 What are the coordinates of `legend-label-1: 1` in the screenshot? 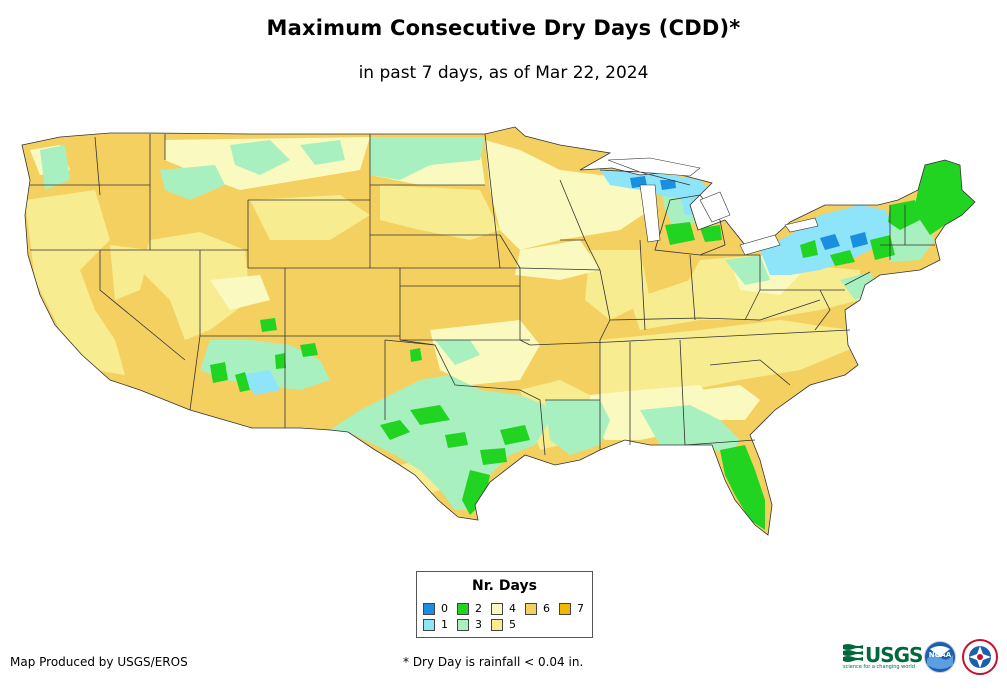 It's located at (444, 624).